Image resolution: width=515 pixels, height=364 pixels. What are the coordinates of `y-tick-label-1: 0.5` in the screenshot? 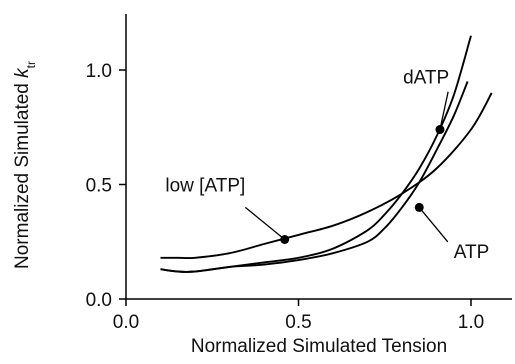 It's located at (99, 186).